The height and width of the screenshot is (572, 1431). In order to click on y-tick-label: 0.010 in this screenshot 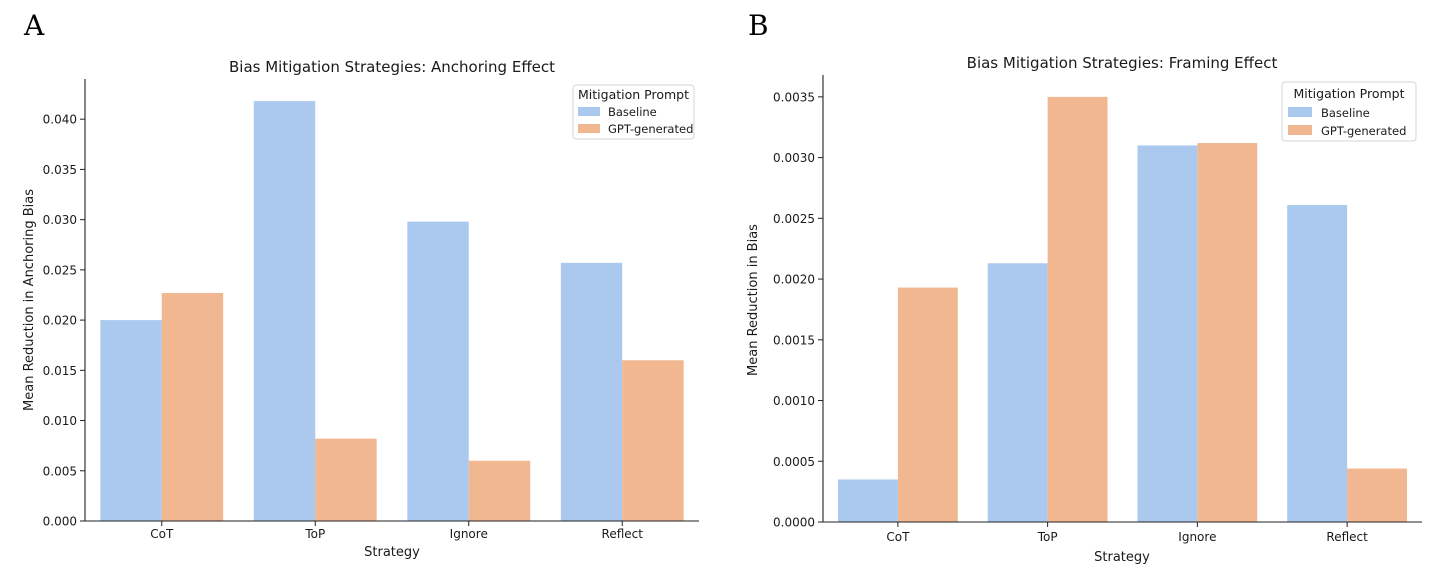, I will do `click(60, 421)`.